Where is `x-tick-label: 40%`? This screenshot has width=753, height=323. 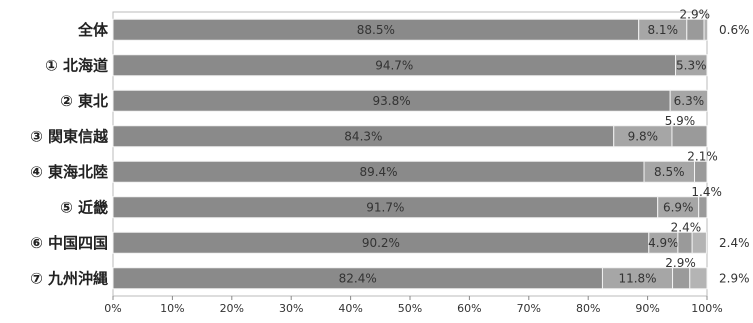
x-tick-label: 40% is located at coordinates (350, 308).